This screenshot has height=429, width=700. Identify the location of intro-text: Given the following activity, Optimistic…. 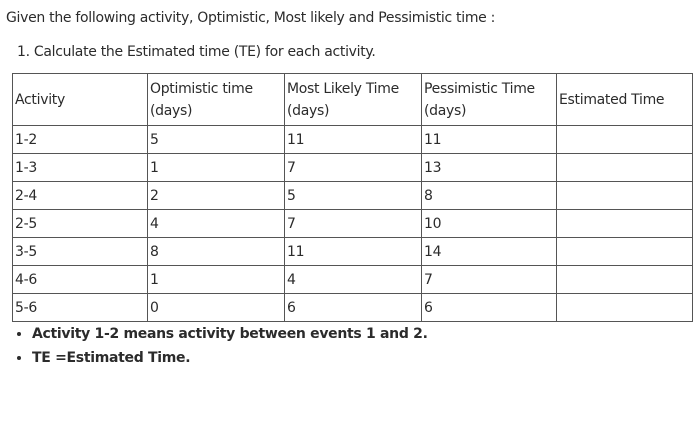
(251, 18).